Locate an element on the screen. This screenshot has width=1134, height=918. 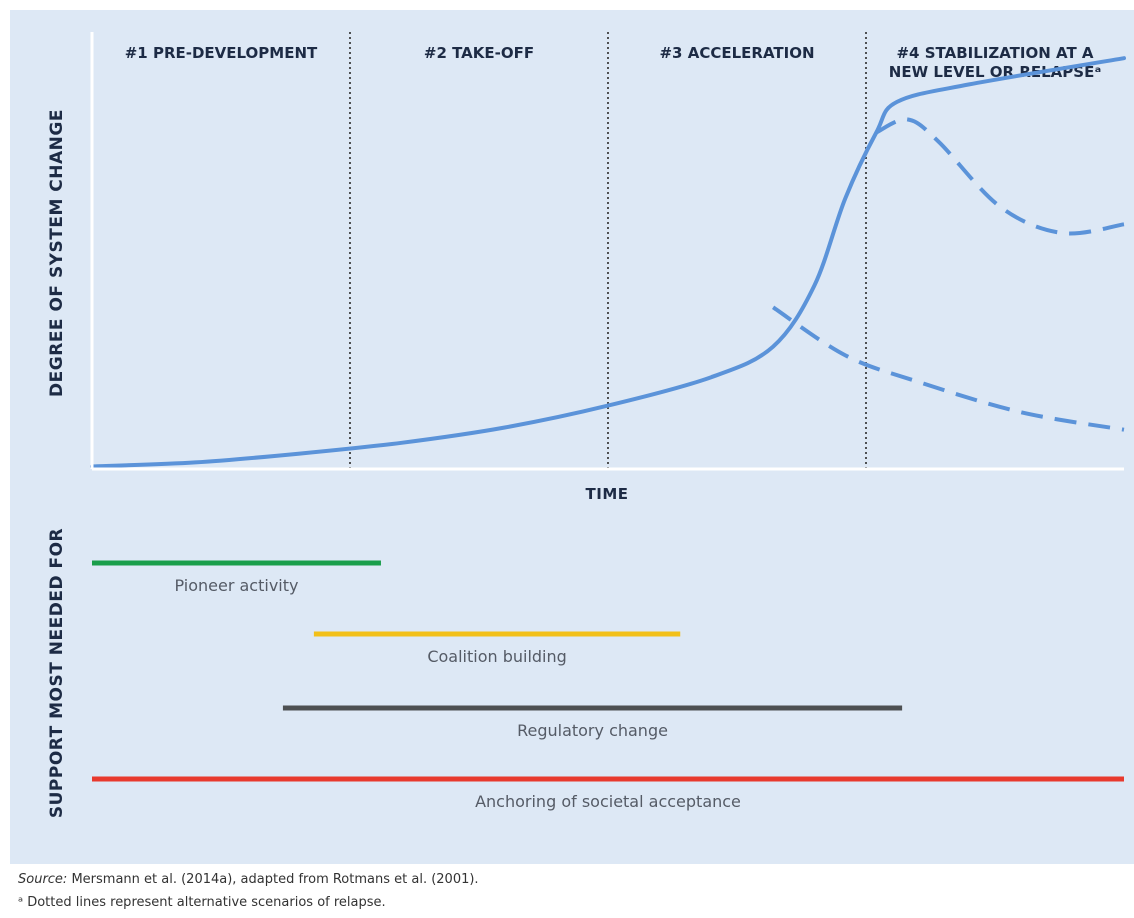
phase-label-3: #3 ACCELERATION is located at coordinates (736, 53).